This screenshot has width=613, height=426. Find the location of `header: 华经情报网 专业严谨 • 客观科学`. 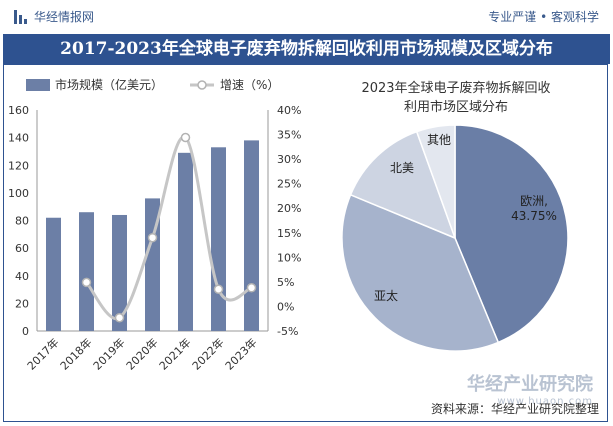

header: 华经情报网 专业严谨 • 客观科学 is located at coordinates (306, 17).